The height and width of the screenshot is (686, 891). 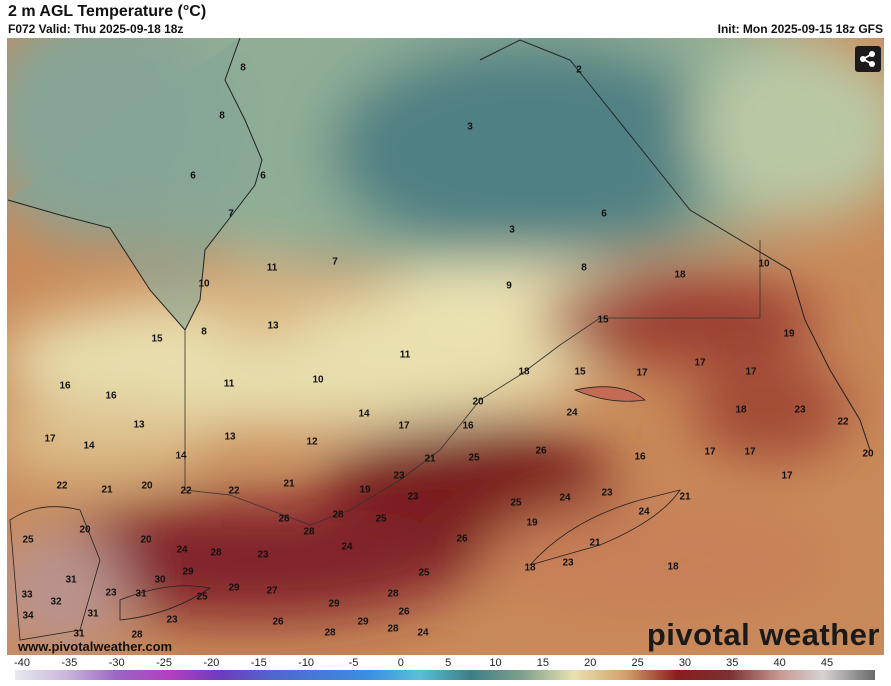 What do you see at coordinates (827, 663) in the screenshot?
I see `colorbar-tick-label: 45` at bounding box center [827, 663].